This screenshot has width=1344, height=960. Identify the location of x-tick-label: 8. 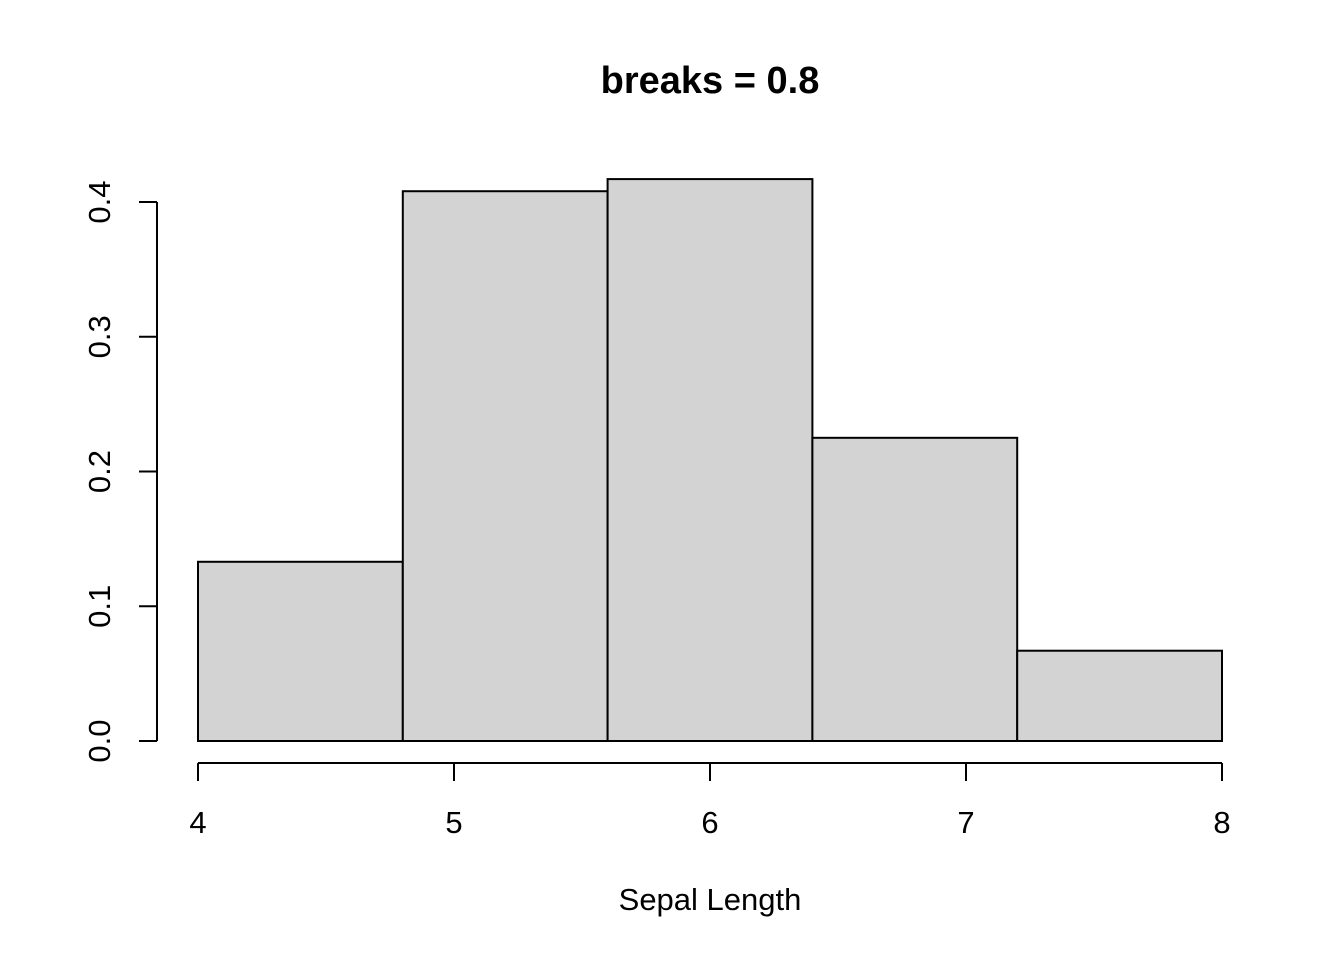
(1221, 822).